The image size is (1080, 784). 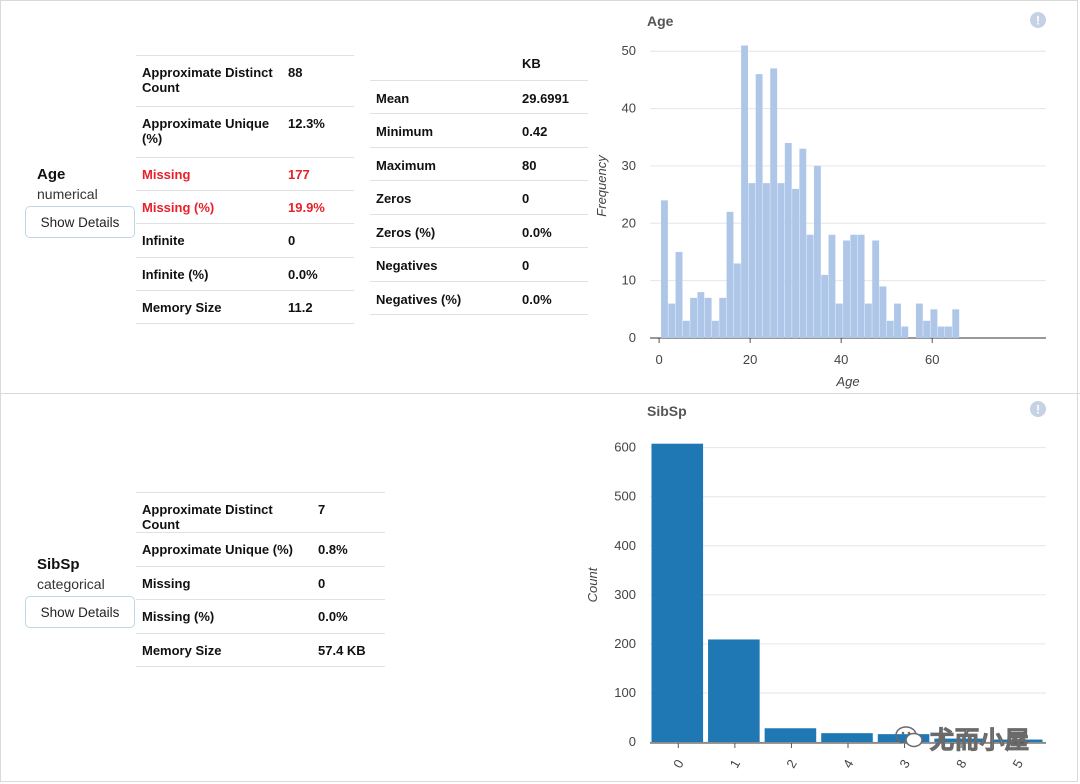 What do you see at coordinates (348, 512) in the screenshot?
I see `stat-value: 7` at bounding box center [348, 512].